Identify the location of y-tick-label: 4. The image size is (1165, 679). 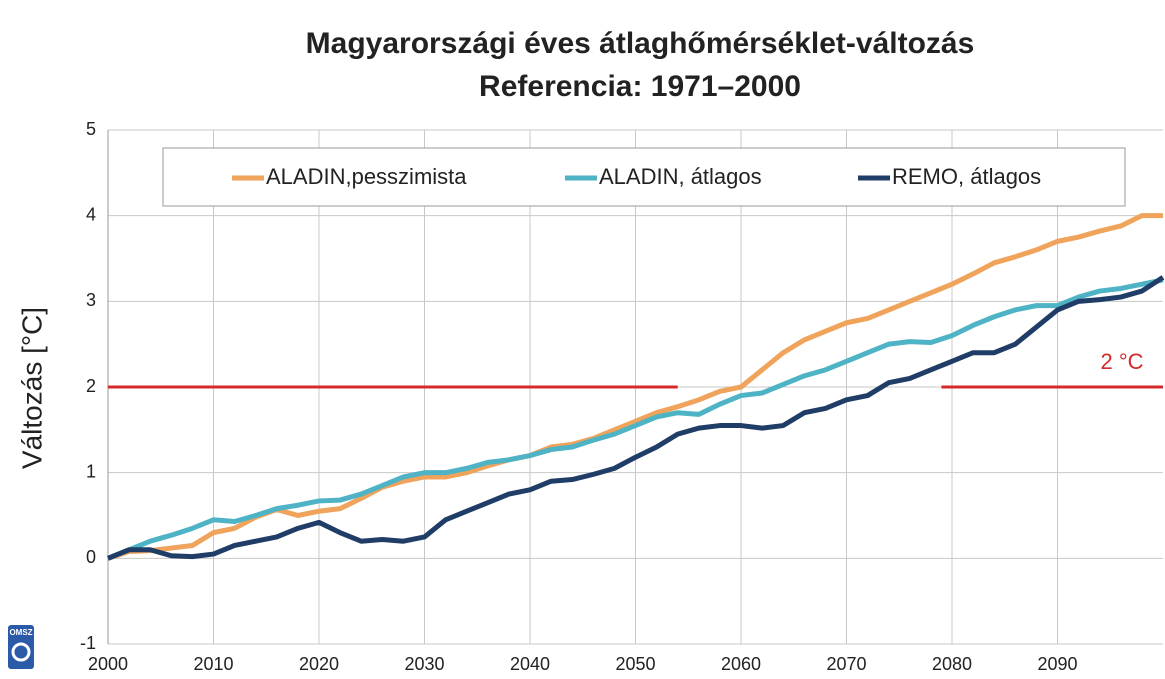
(91, 214).